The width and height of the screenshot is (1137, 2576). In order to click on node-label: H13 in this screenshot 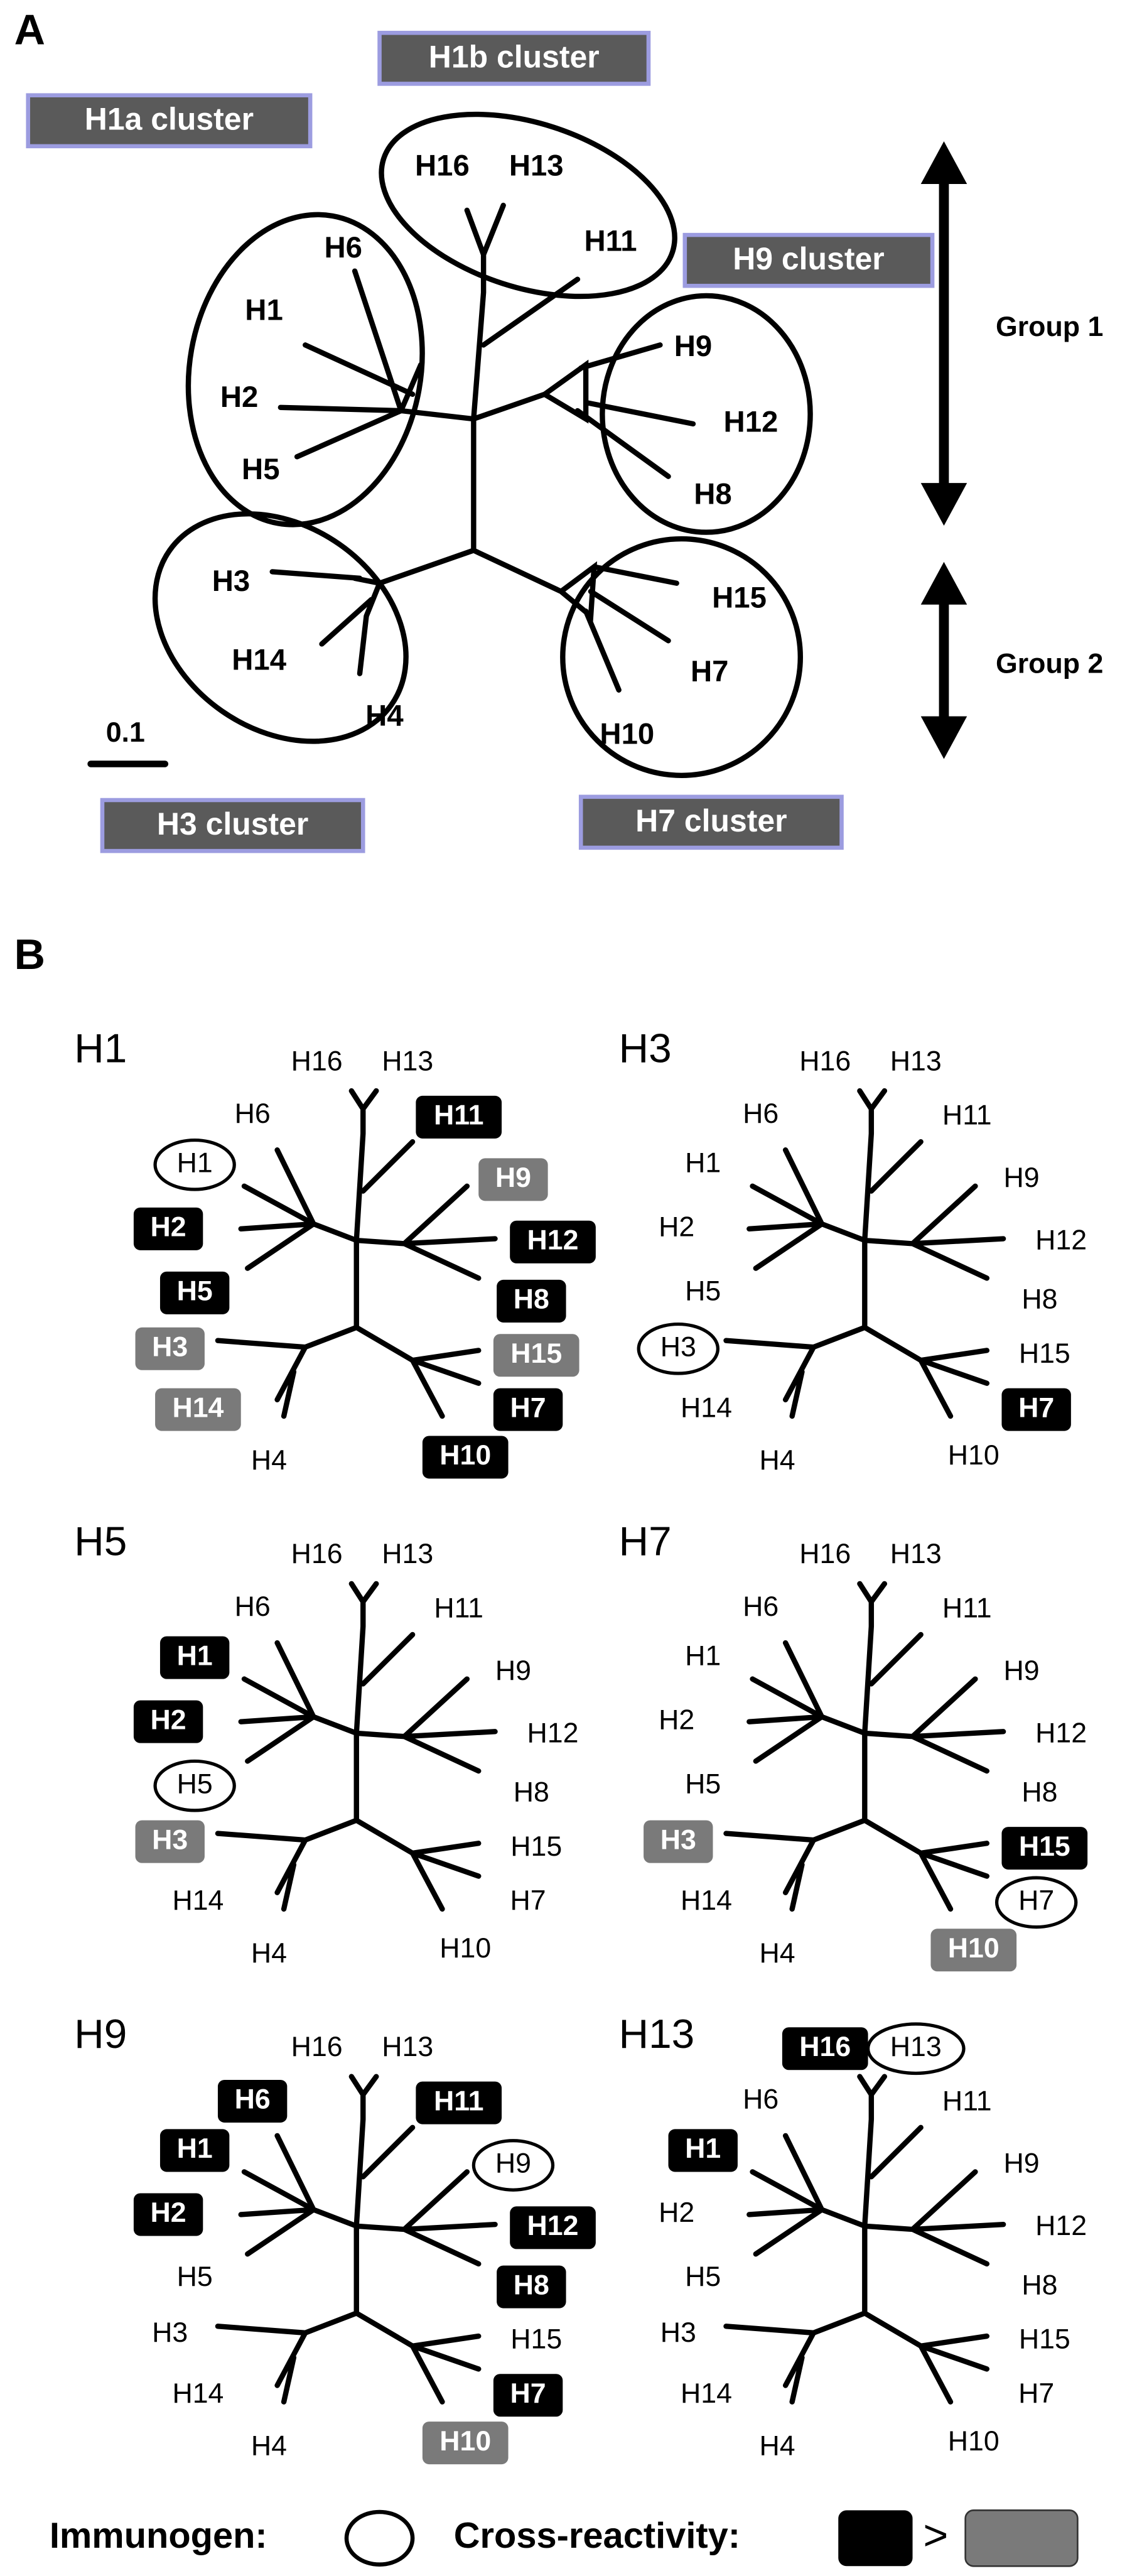, I will do `click(916, 1554)`.